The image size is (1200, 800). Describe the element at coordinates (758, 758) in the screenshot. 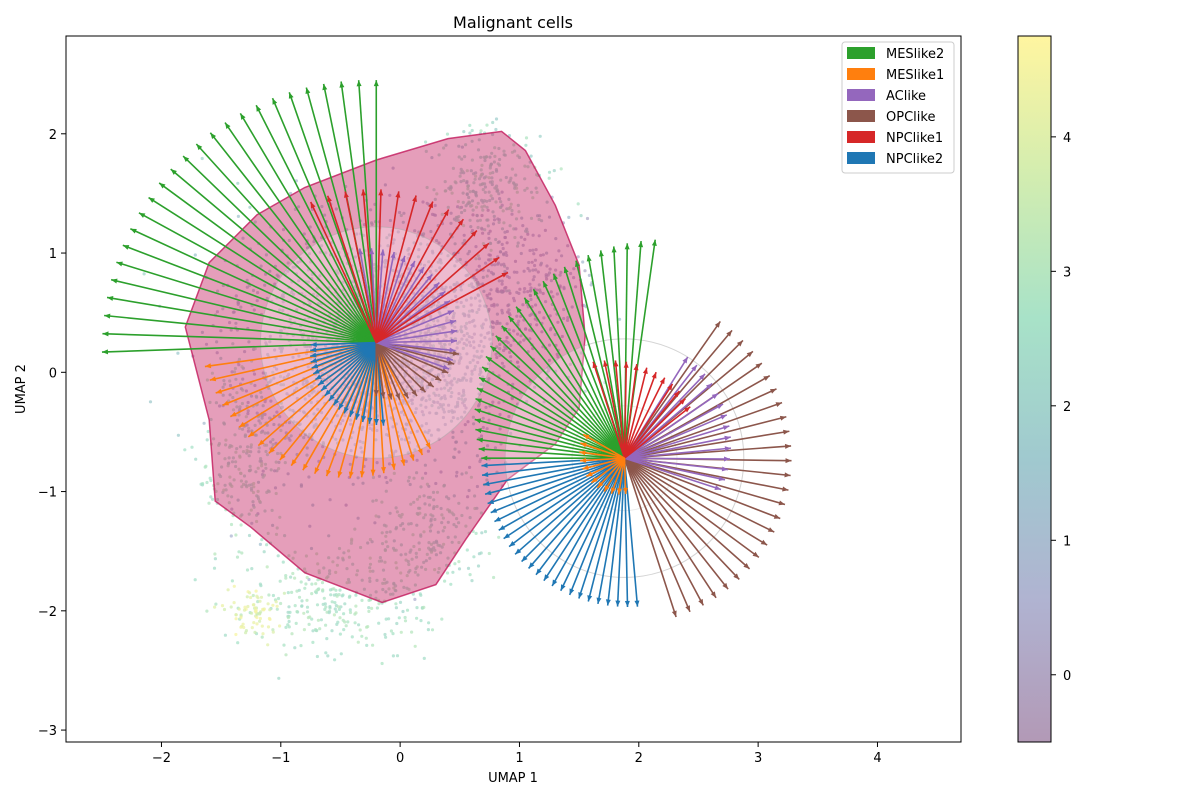

I see `x-tick-label: 3` at that location.